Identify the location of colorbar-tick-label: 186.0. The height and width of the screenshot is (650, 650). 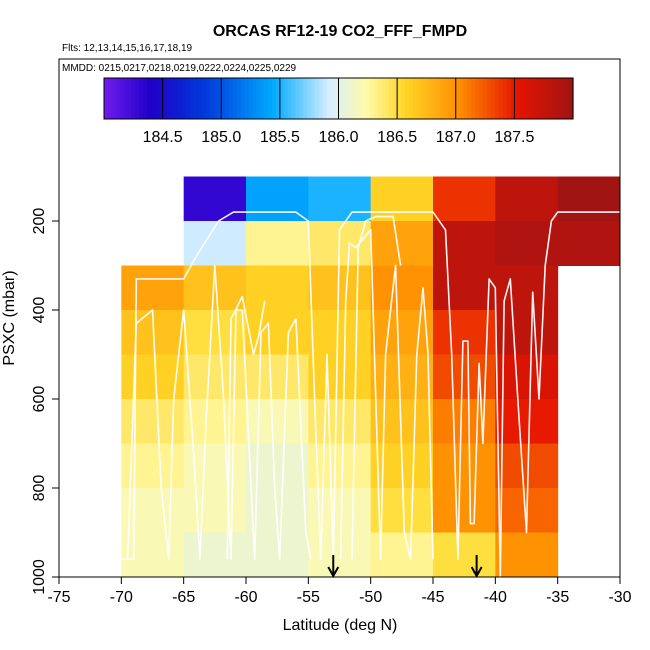
(338, 137).